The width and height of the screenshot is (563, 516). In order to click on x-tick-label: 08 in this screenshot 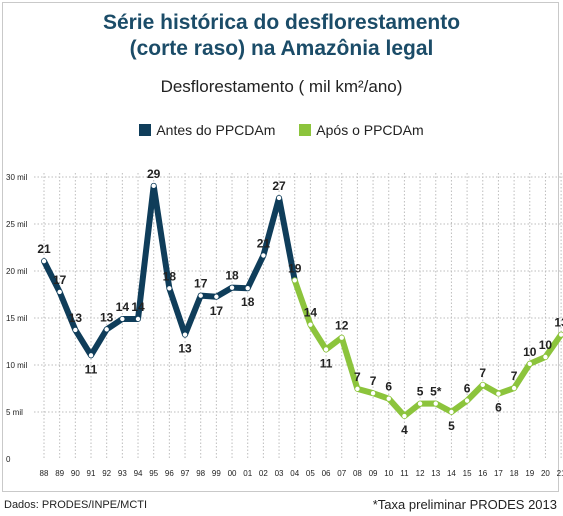, I will do `click(357, 473)`.